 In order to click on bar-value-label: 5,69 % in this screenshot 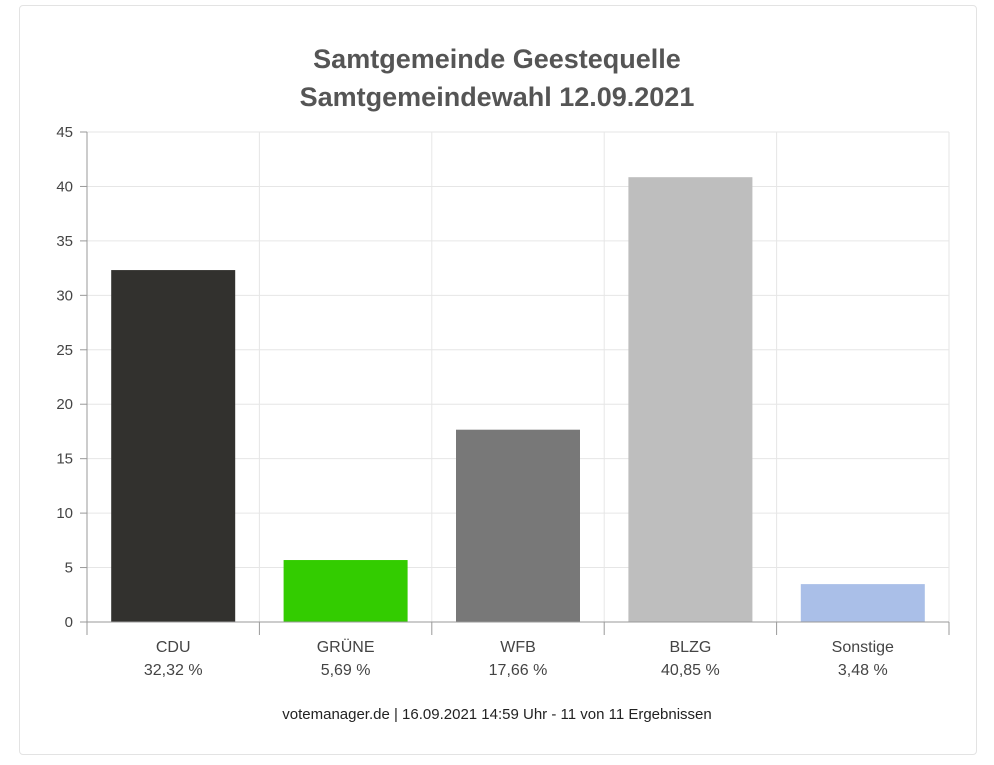, I will do `click(346, 670)`.